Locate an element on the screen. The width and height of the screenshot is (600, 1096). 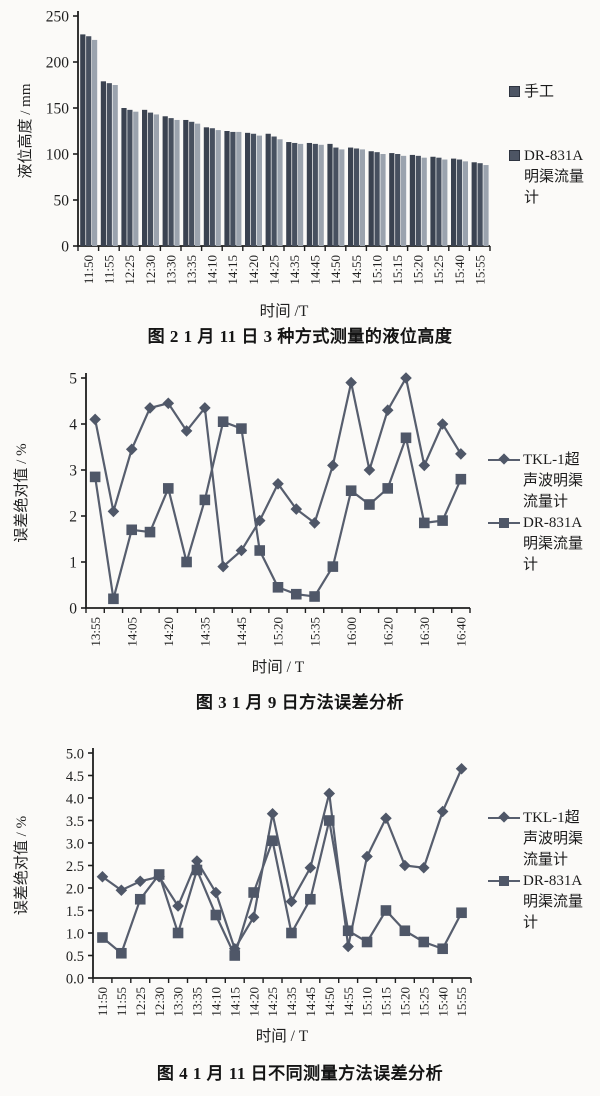
figure-2-caption: 图 2 1 月 11 日 3 种方式测量的液位高度 is located at coordinates (300, 336).